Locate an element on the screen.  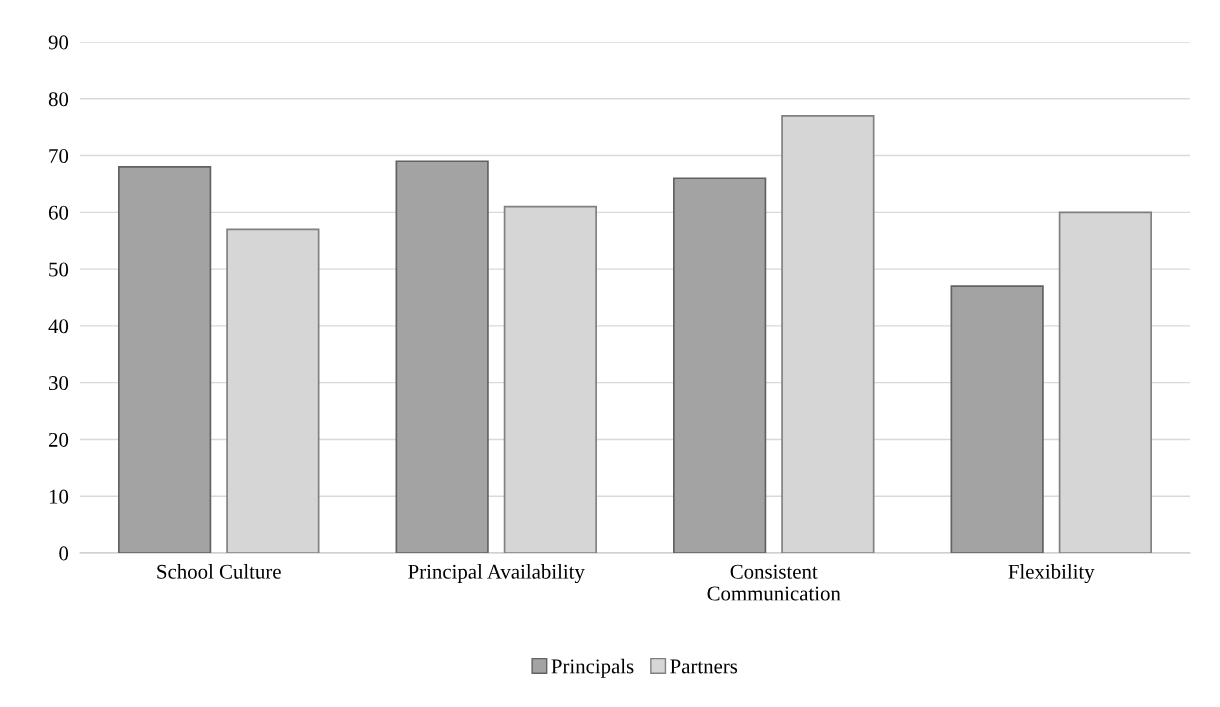
y-tick-label: 70 is located at coordinates (59, 155).